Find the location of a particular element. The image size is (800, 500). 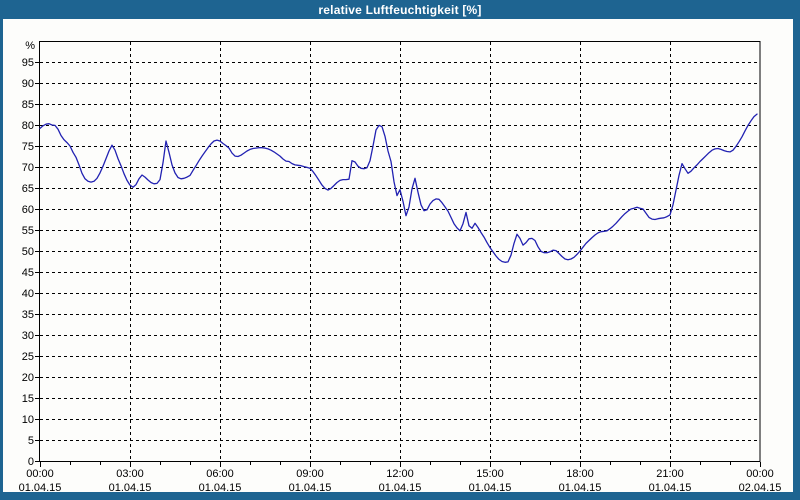

y-tick-label: 70 is located at coordinates (28, 168).